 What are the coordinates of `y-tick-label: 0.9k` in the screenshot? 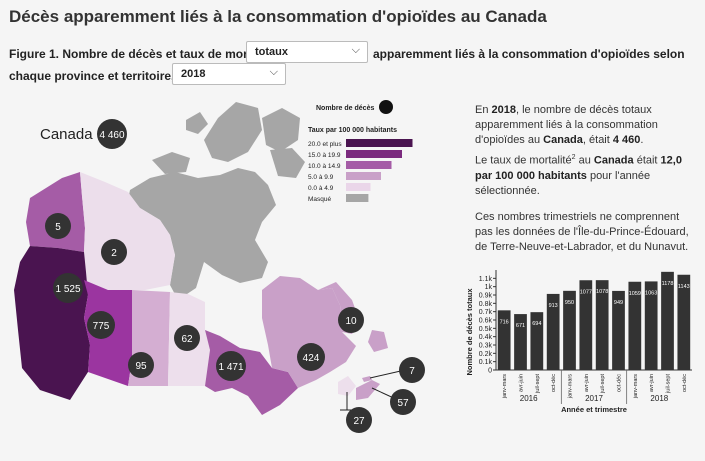 It's located at (486, 296).